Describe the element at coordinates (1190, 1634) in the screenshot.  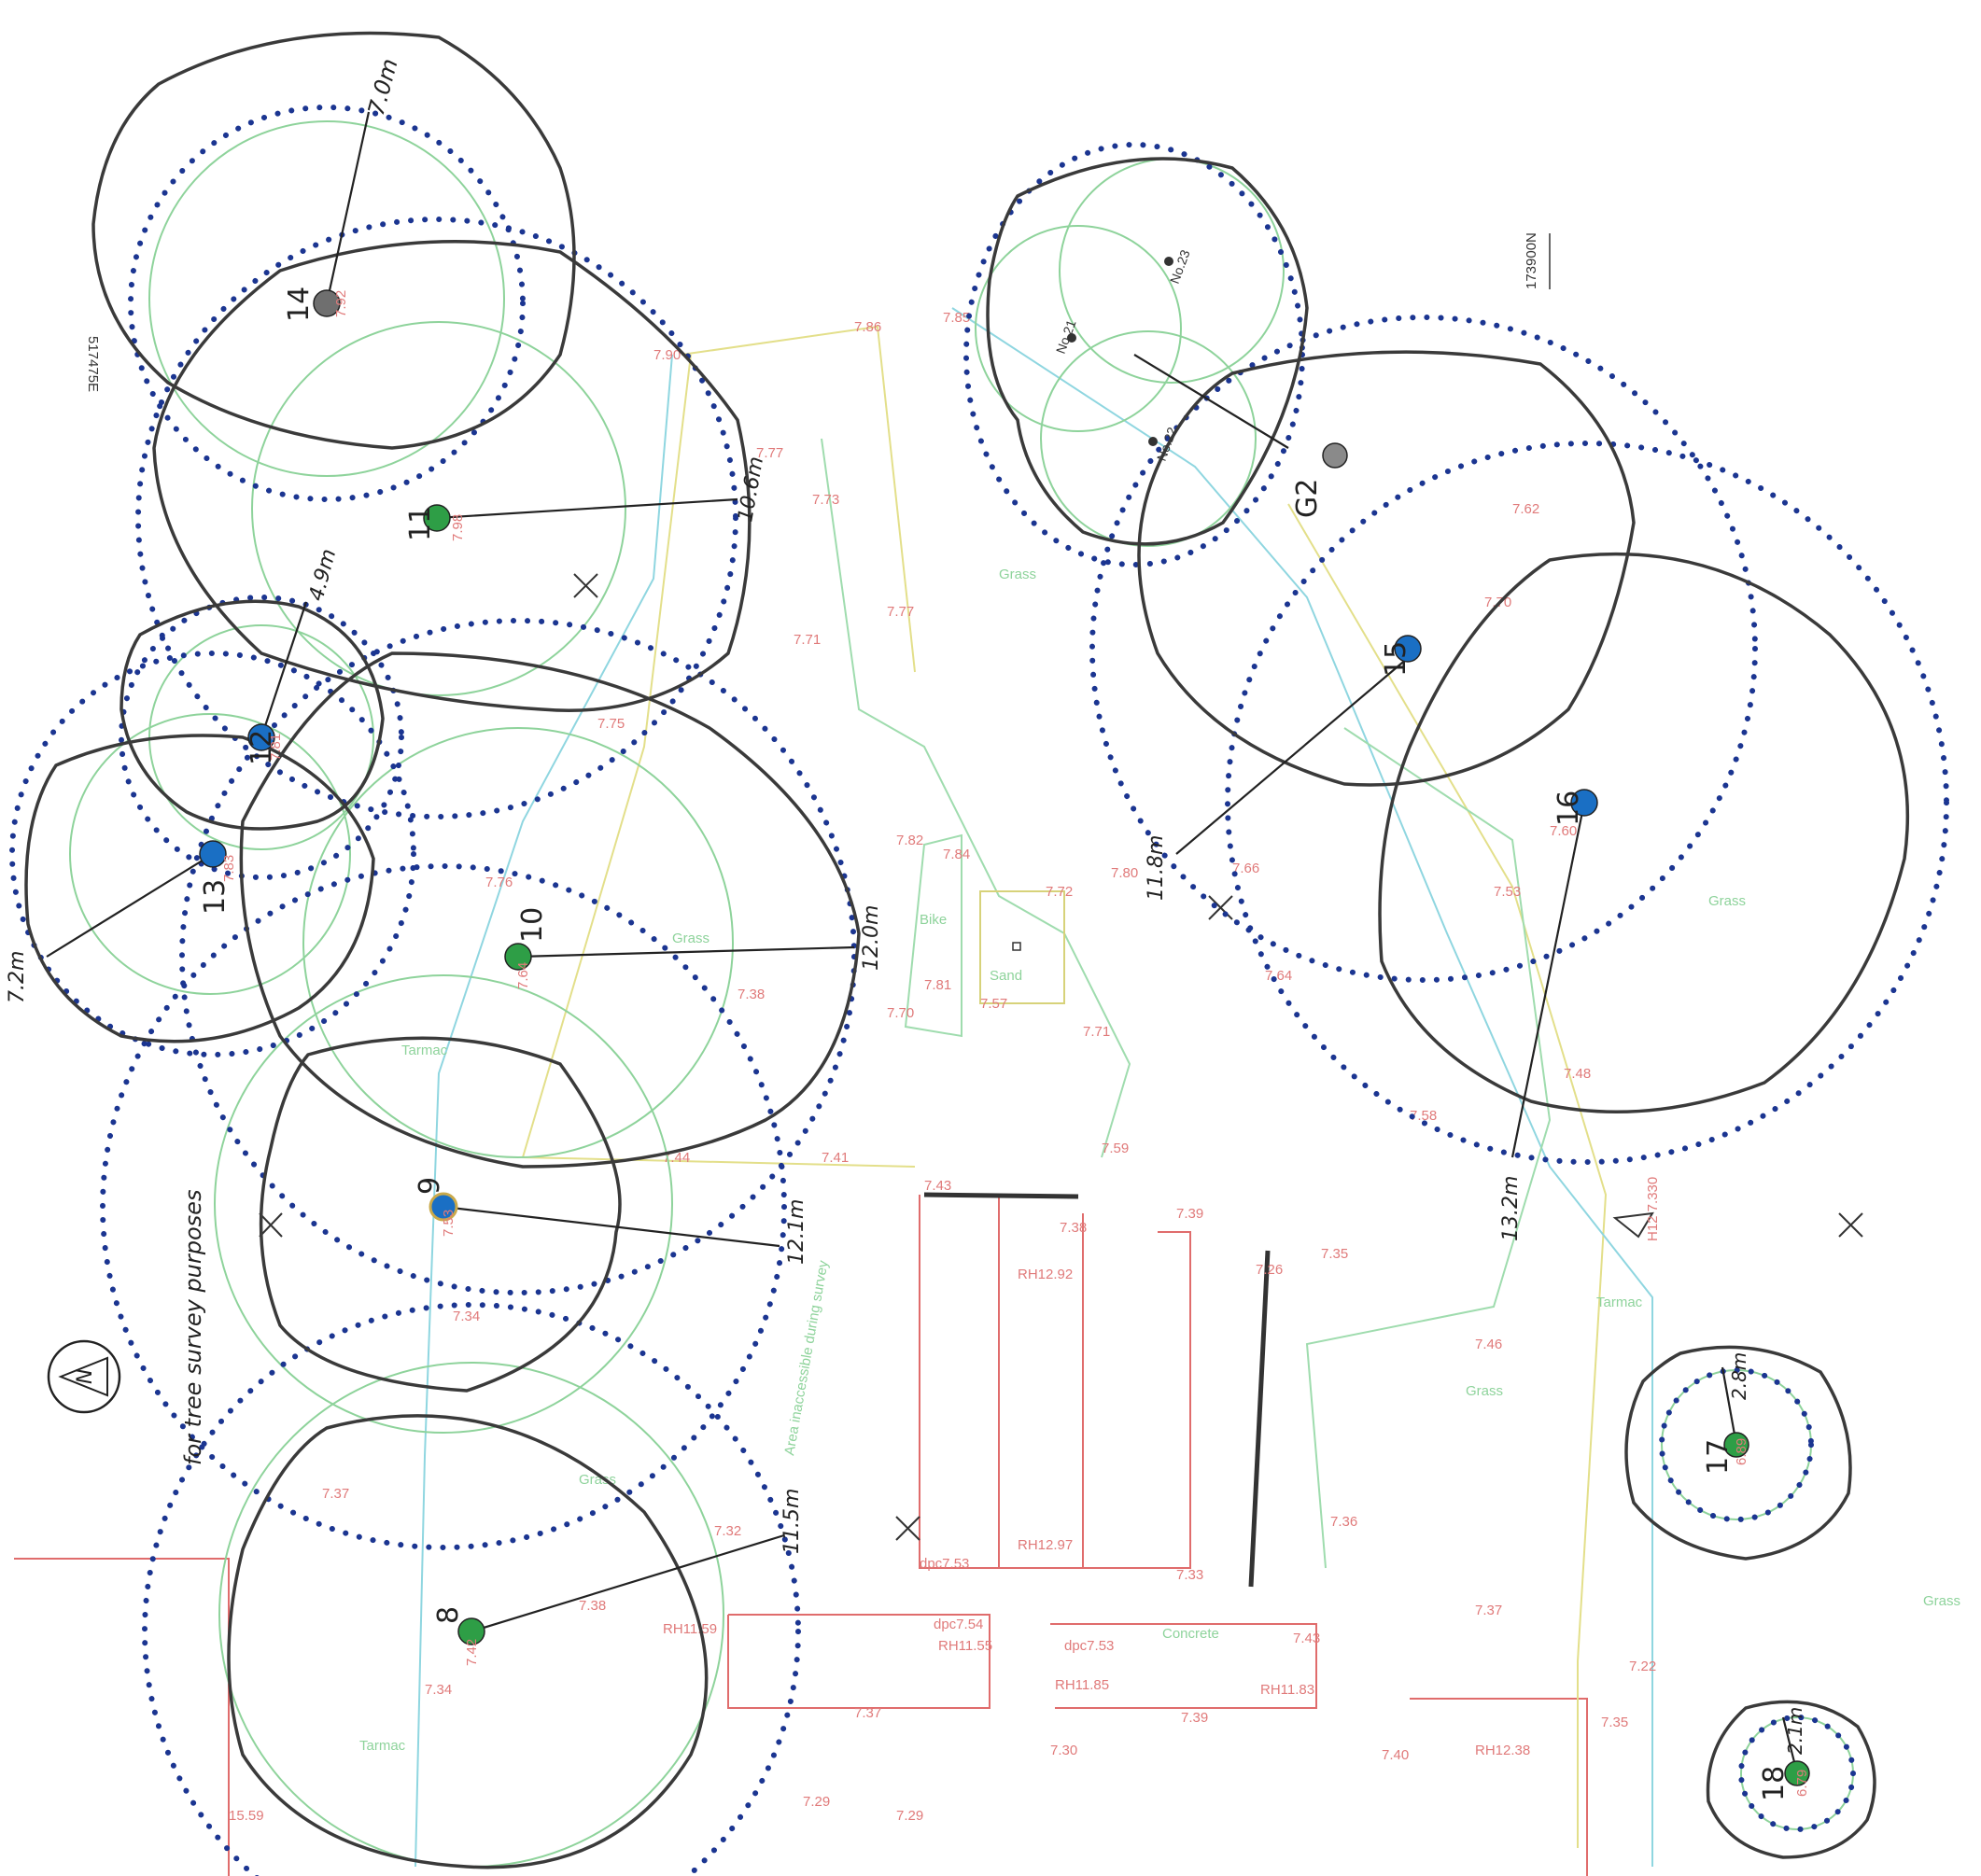
I see `area-label-concrete: Concrete` at that location.